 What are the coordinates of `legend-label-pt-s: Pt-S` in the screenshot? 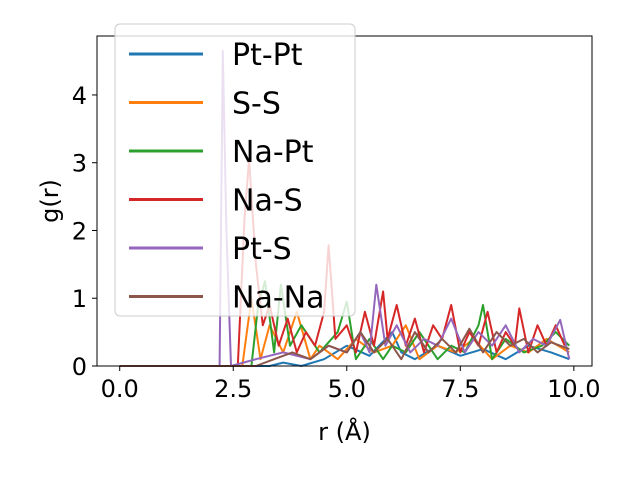 It's located at (262, 249).